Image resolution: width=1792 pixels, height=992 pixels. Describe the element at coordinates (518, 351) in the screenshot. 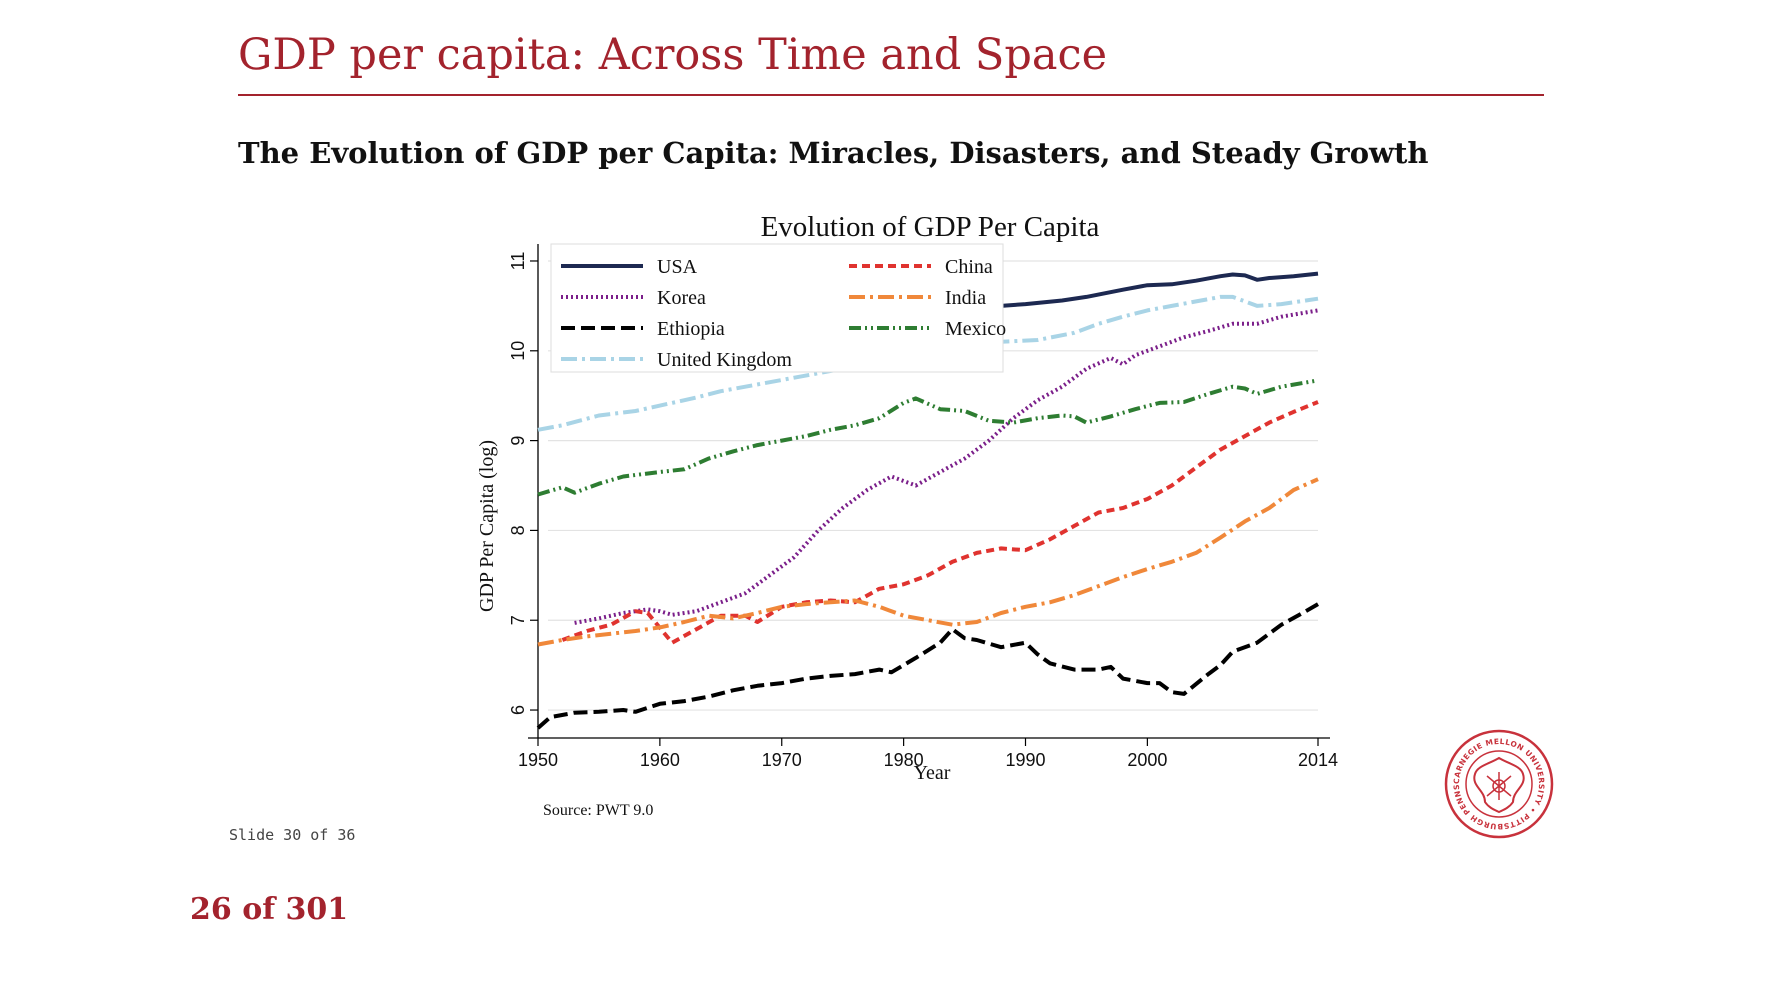

I see `y-tick-label: 10` at that location.